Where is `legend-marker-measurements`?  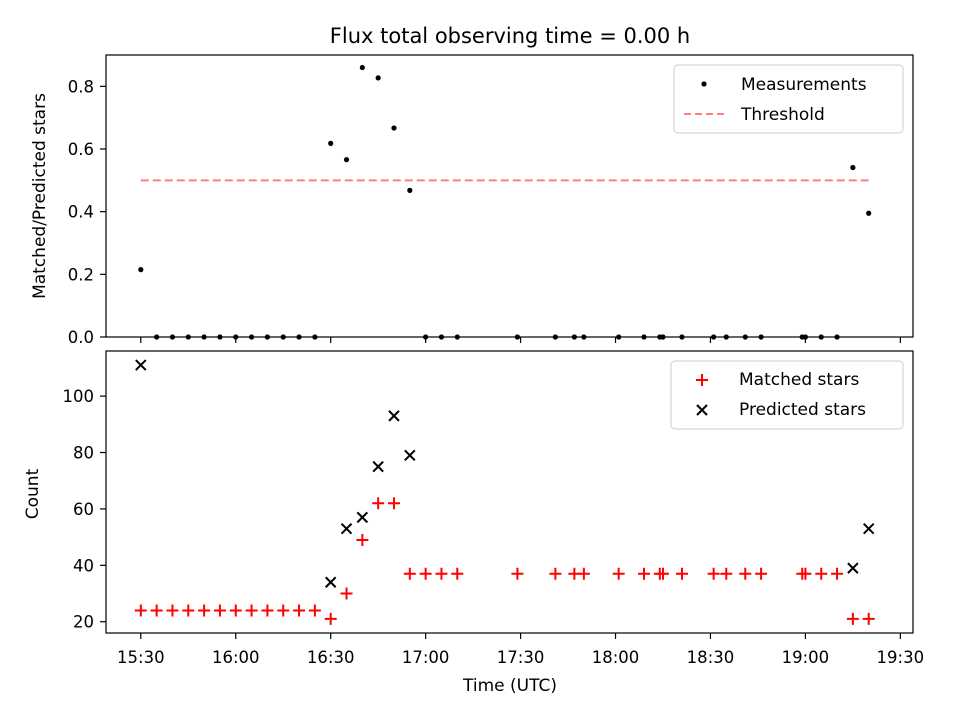 legend-marker-measurements is located at coordinates (704, 84).